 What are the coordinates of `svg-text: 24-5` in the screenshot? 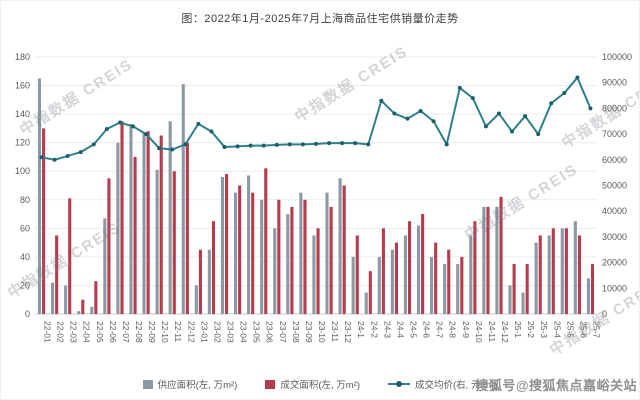 It's located at (413, 329).